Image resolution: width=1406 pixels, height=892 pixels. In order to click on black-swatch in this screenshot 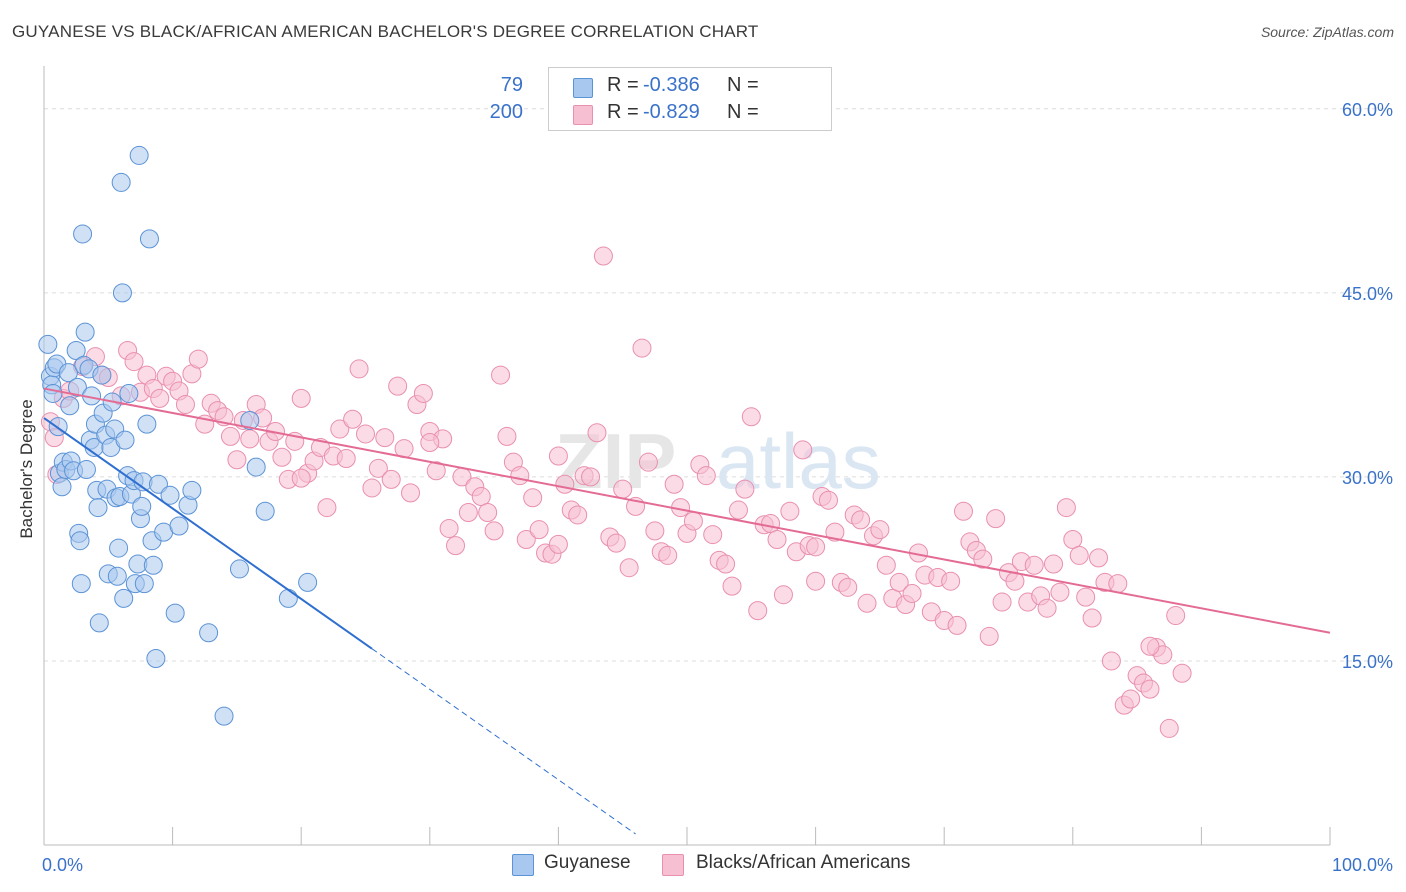, I will do `click(583, 115)`.